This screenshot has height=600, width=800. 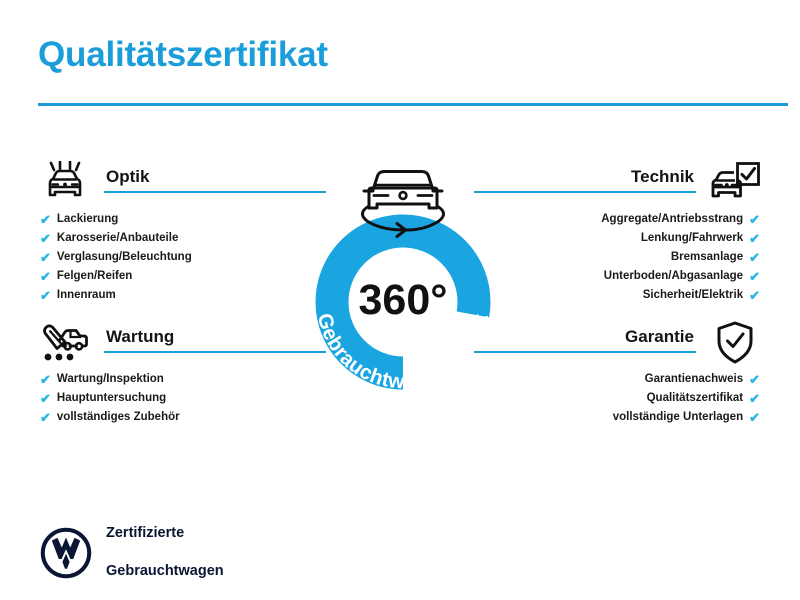 I want to click on list-item: ✔ Karosserie/Anbauteile, so click(x=181, y=238).